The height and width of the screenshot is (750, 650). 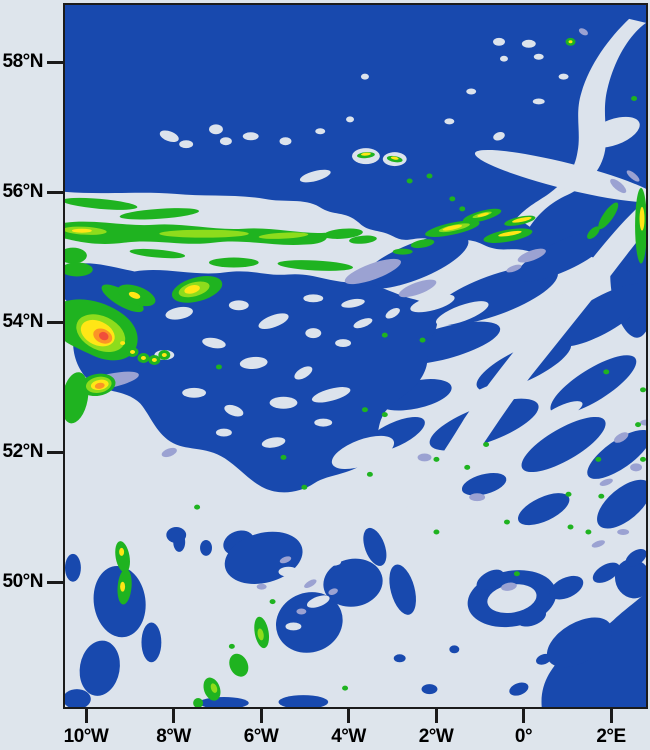 I want to click on lon-tick-label: 2°E, so click(x=611, y=736).